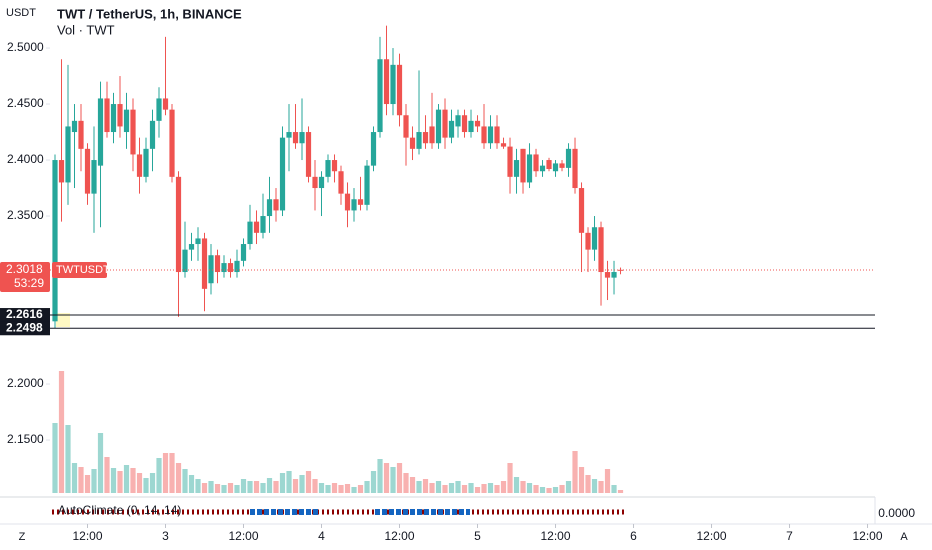  I want to click on y-tick-label: 2.2000, so click(25, 383).